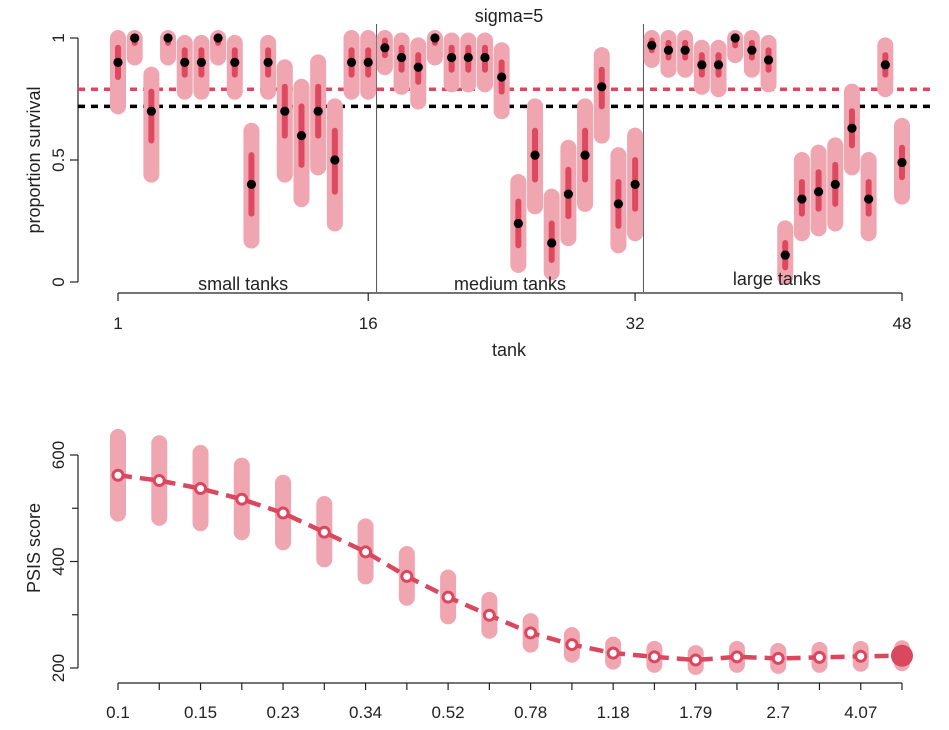 This screenshot has width=949, height=730. What do you see at coordinates (58, 455) in the screenshot?
I see `y-tick-label: 600` at bounding box center [58, 455].